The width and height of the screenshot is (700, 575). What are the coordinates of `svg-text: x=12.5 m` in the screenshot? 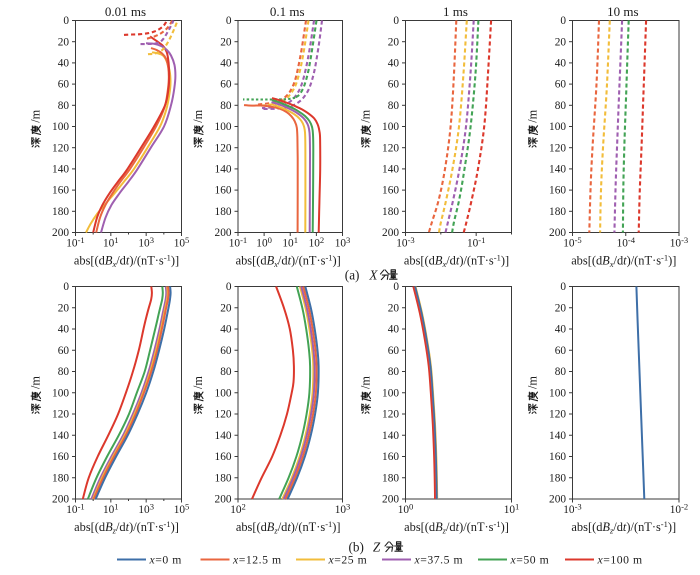 It's located at (257, 559).